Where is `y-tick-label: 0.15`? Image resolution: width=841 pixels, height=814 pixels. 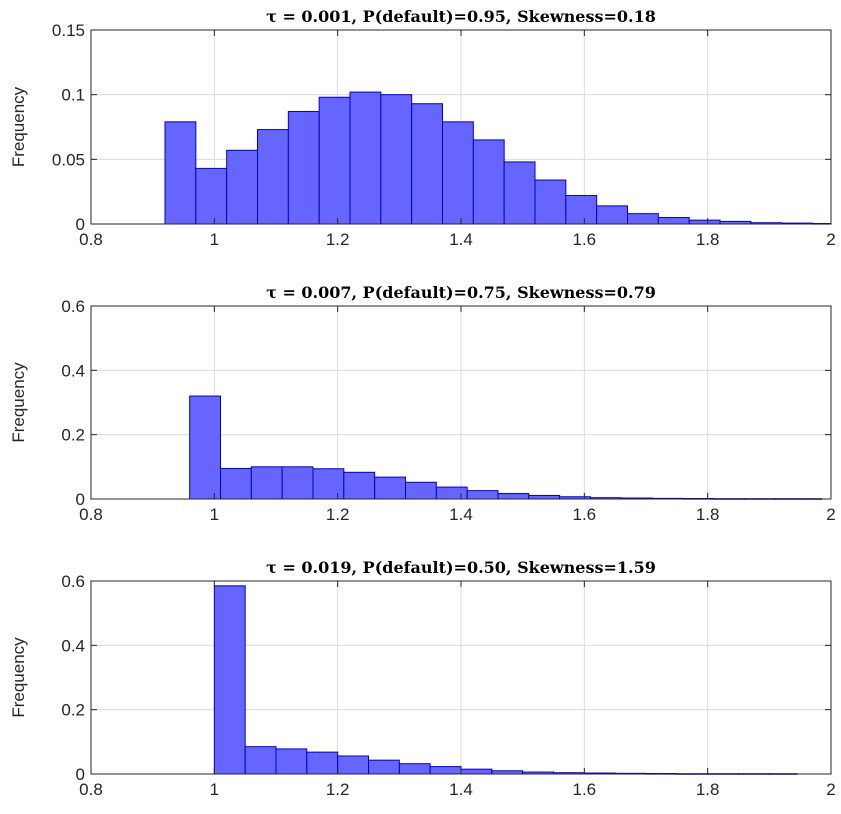 y-tick-label: 0.15 is located at coordinates (68, 30).